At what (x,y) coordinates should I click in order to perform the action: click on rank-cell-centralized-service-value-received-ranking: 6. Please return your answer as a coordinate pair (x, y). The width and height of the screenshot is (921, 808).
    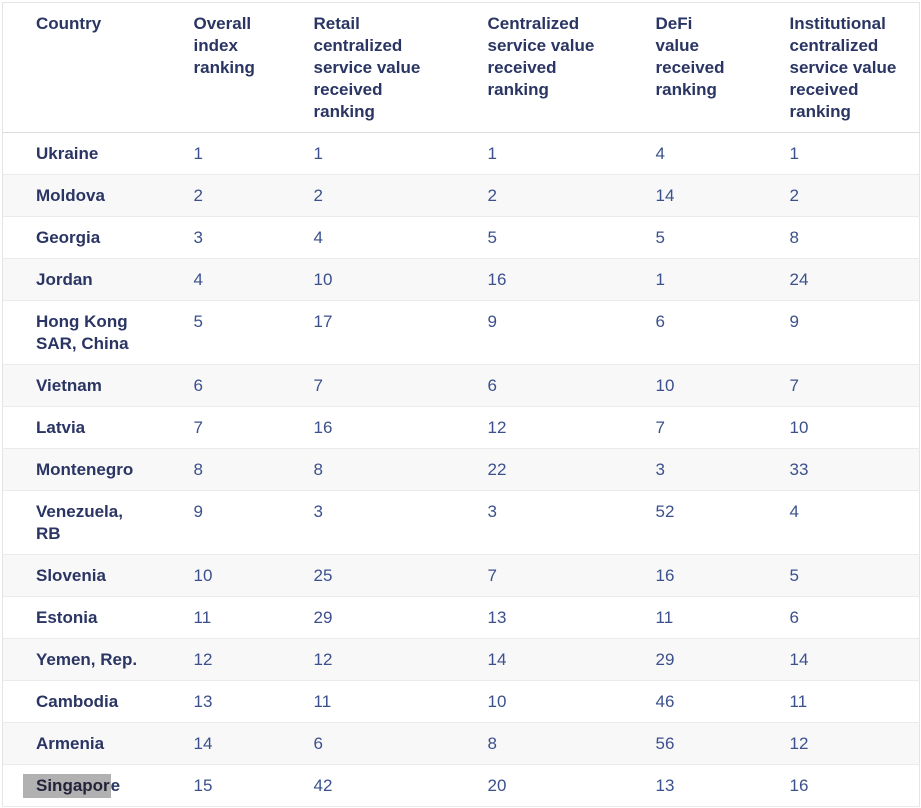
    Looking at the image, I should click on (492, 385).